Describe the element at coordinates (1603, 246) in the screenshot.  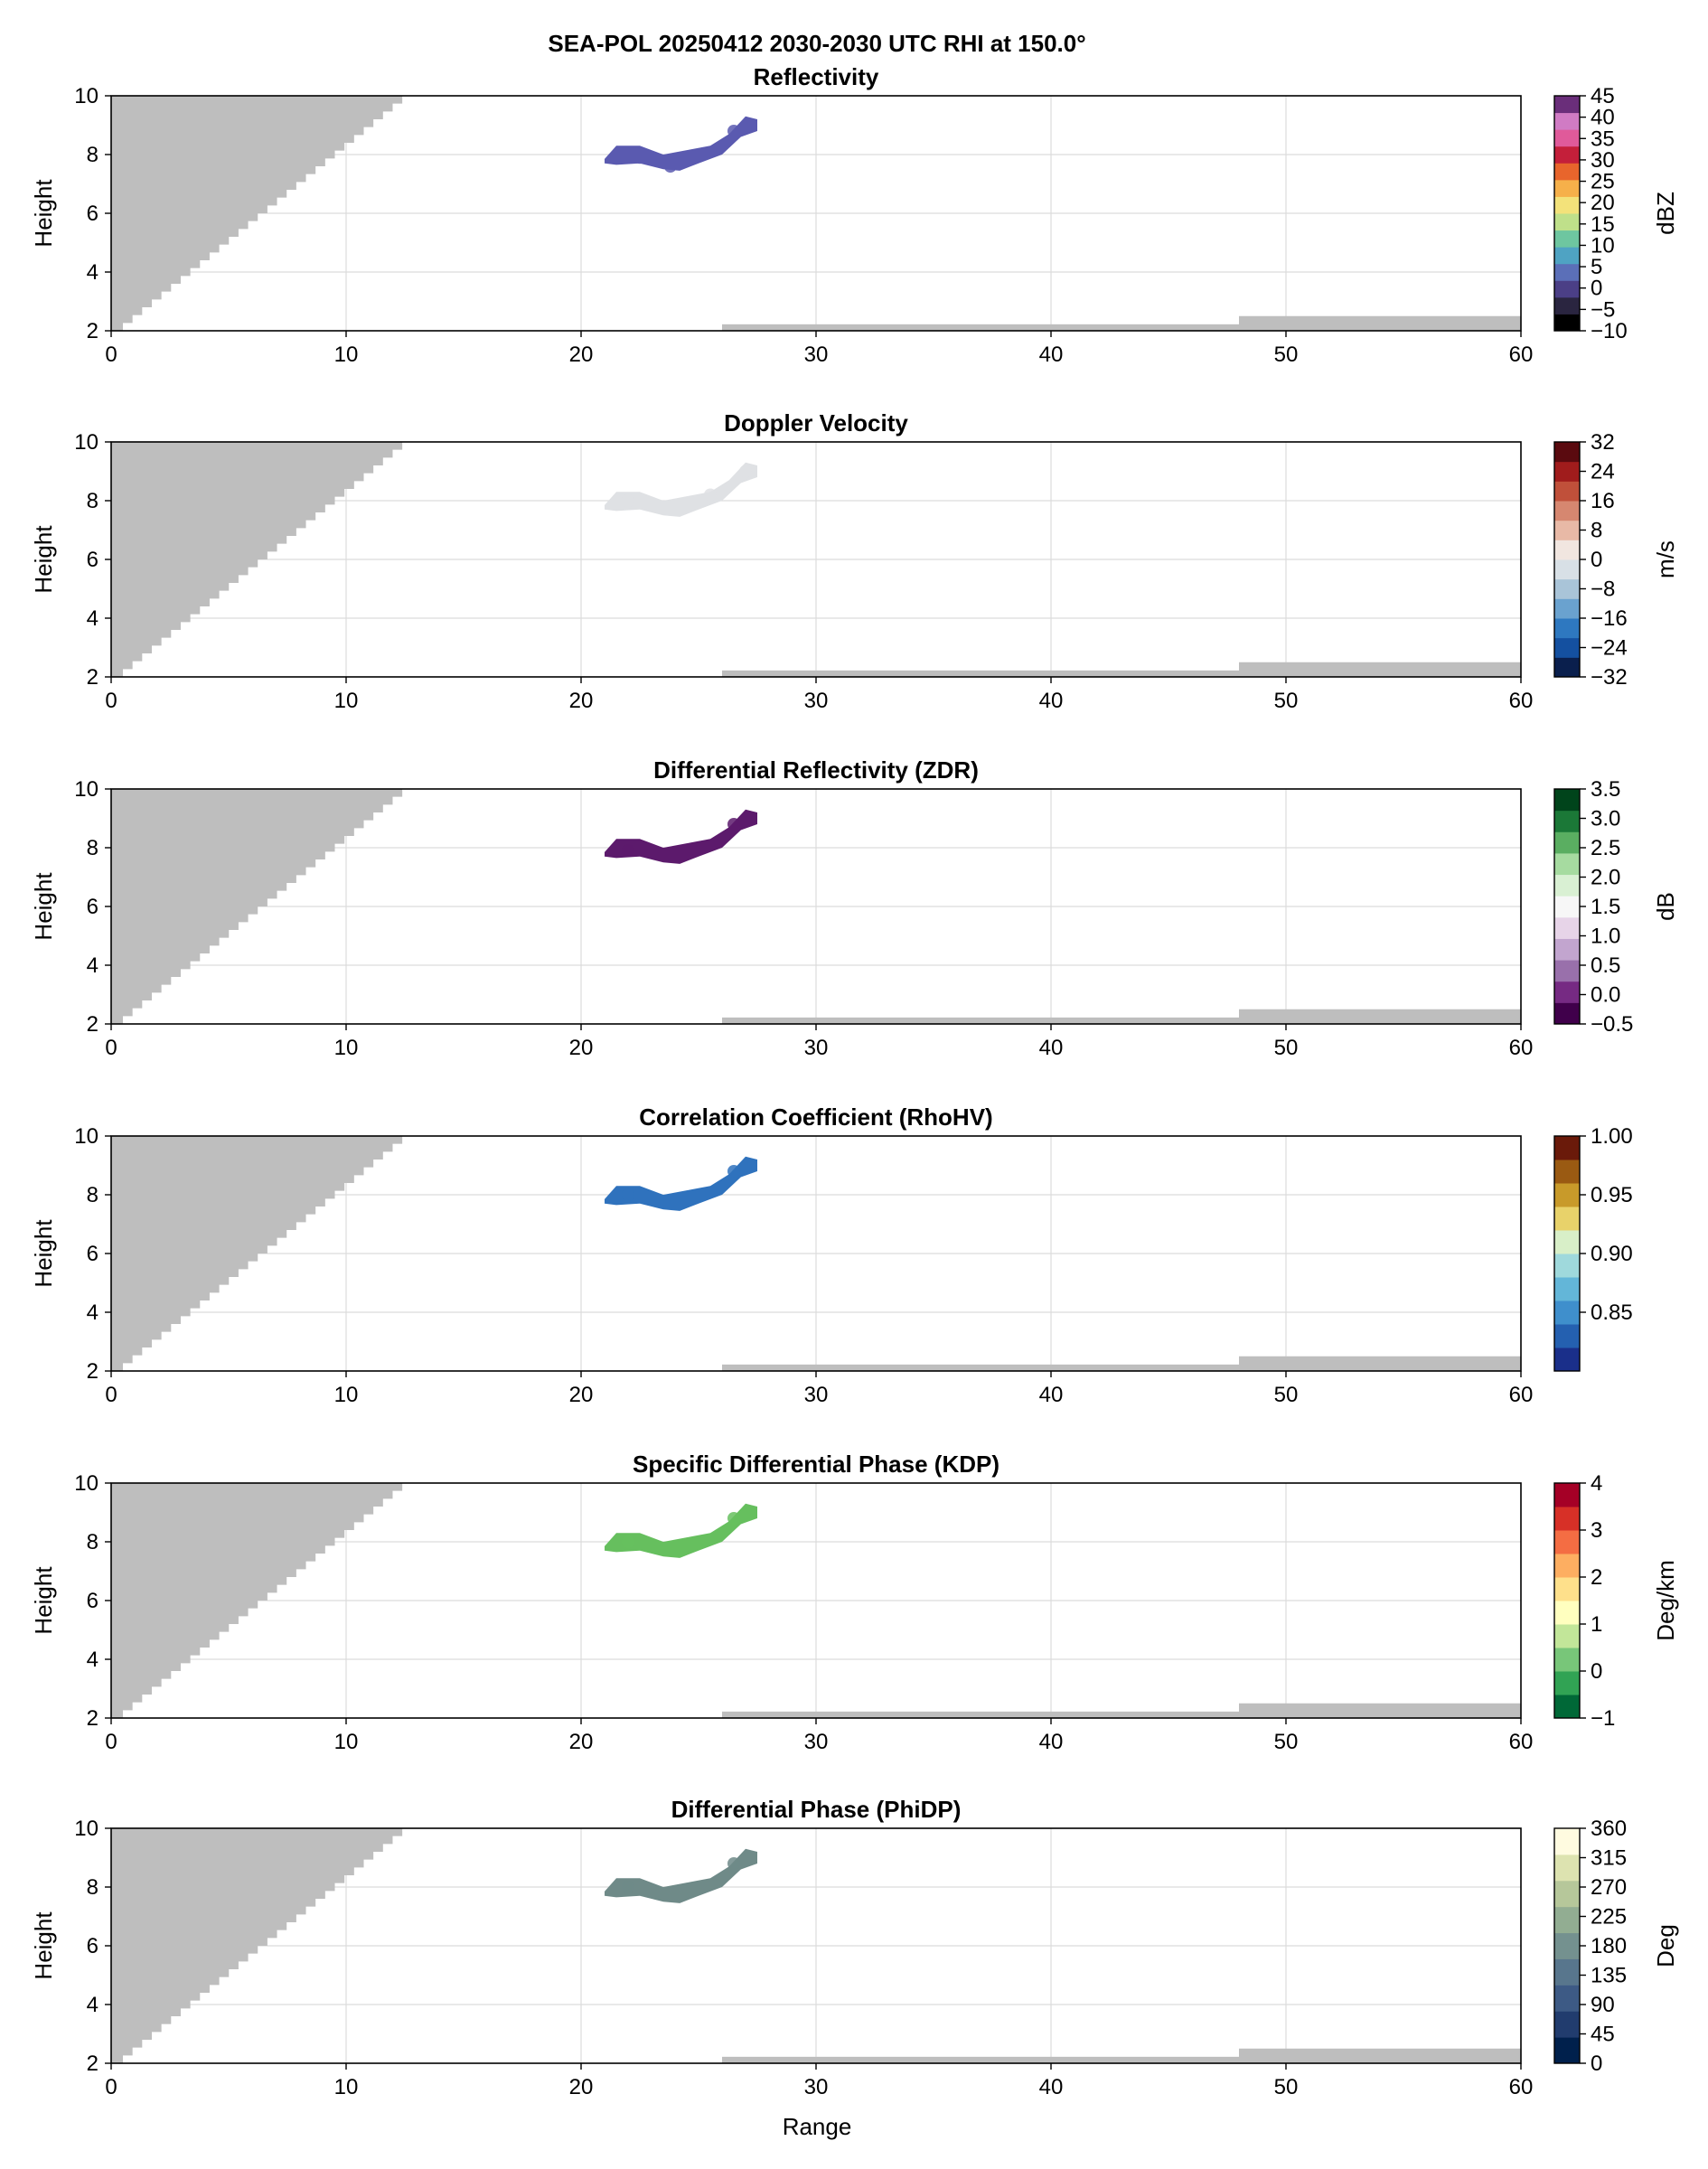
I see `colorbar-tick-label: 10` at that location.